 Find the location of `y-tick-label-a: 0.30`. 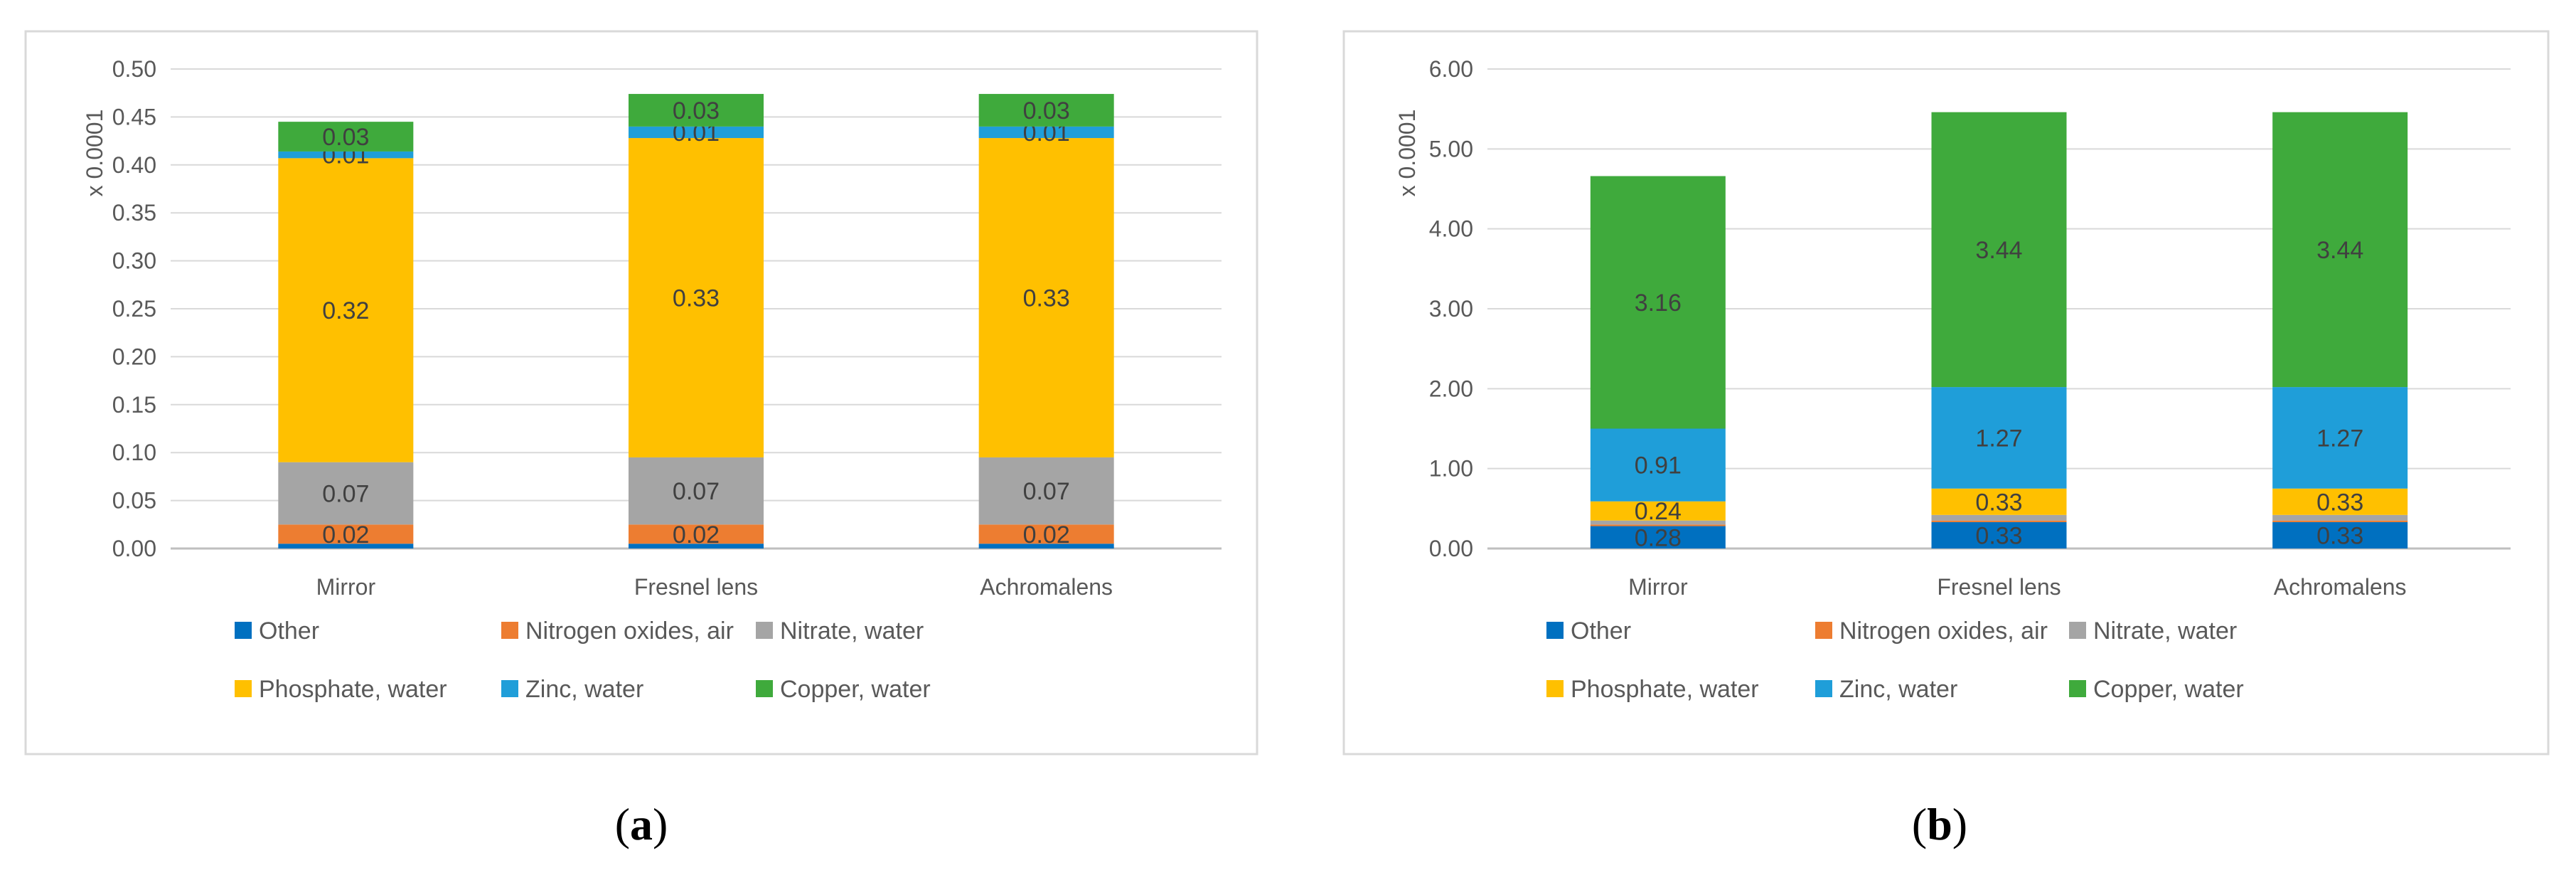

y-tick-label-a: 0.30 is located at coordinates (134, 261).